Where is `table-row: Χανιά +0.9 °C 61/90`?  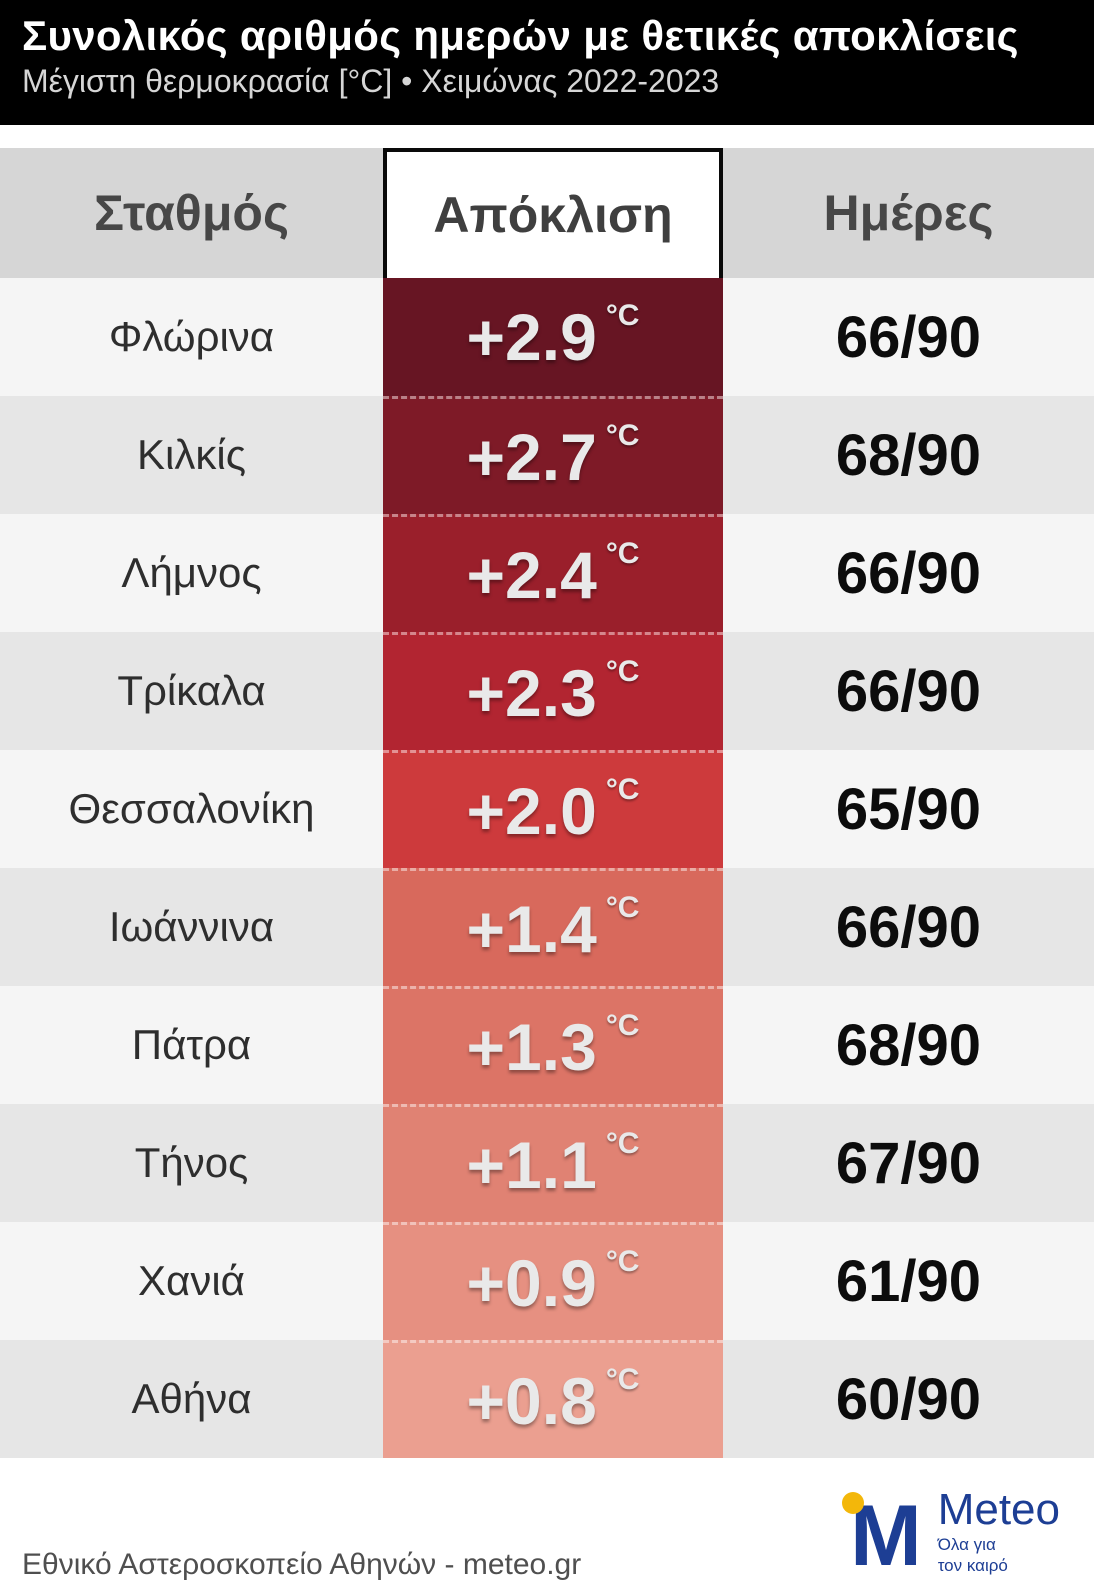 table-row: Χανιά +0.9 °C 61/90 is located at coordinates (547, 1281).